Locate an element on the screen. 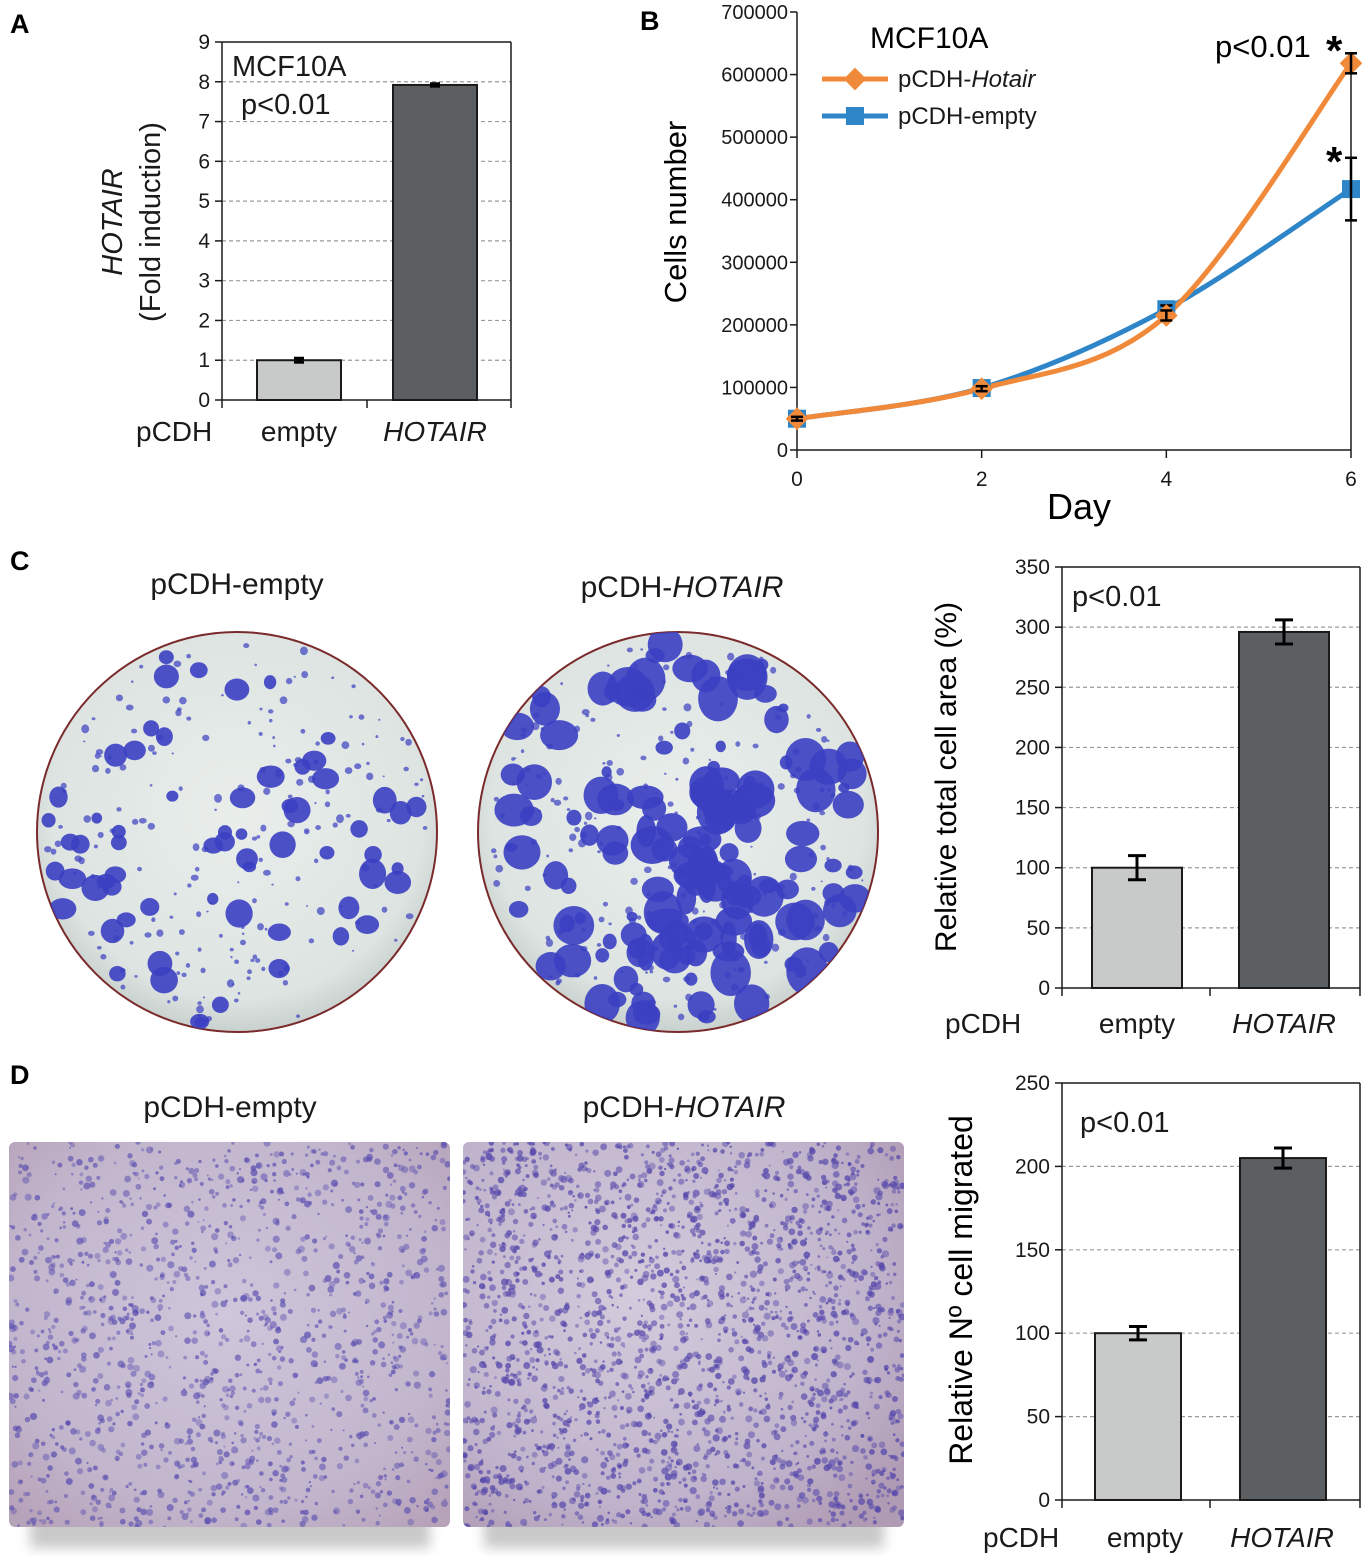 The height and width of the screenshot is (1557, 1371). chart-a-group-label: pCDH is located at coordinates (174, 431).